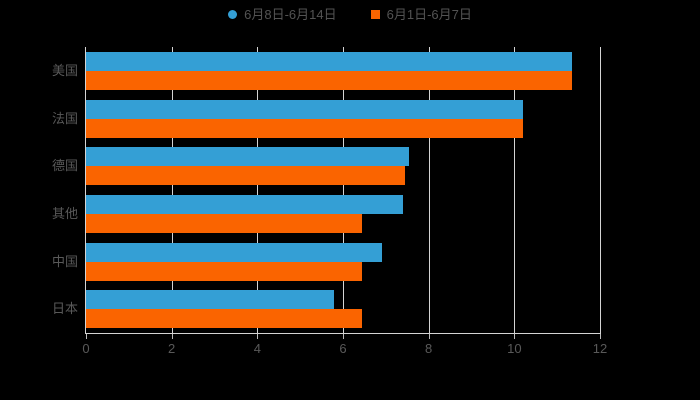 The width and height of the screenshot is (700, 400). I want to click on x-axis-tick-label-6: 6, so click(343, 348).